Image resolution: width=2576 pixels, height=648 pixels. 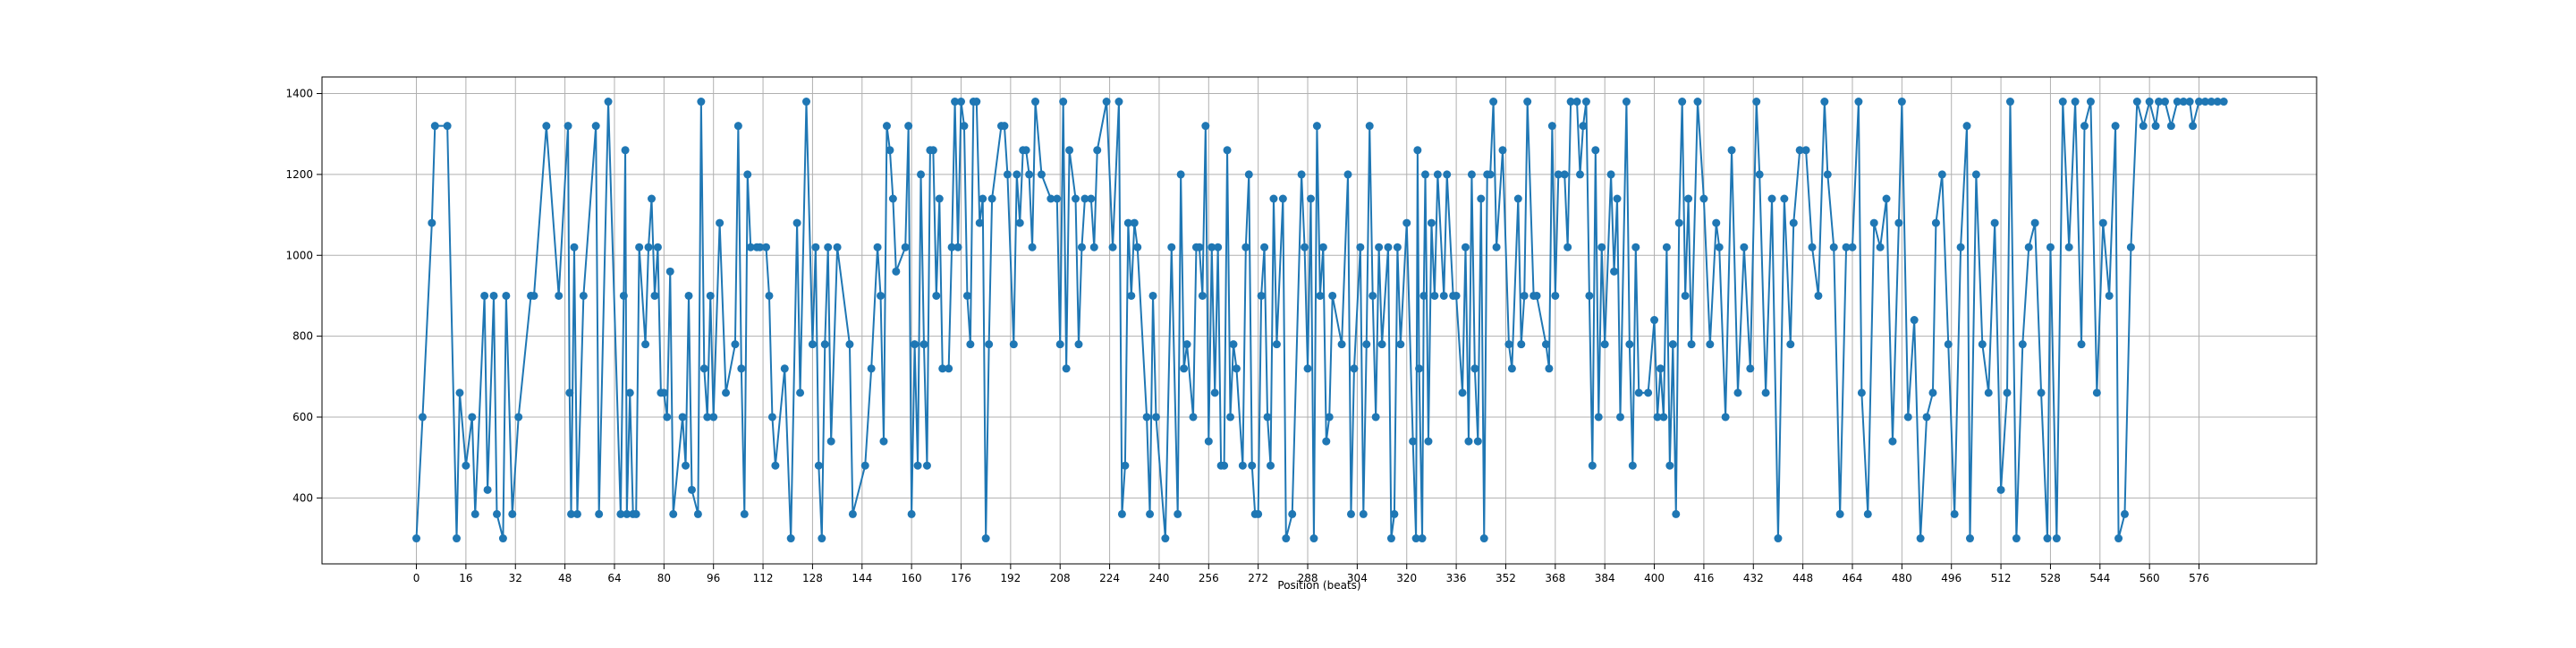 I want to click on y-tick-label: 1400, so click(x=299, y=94).